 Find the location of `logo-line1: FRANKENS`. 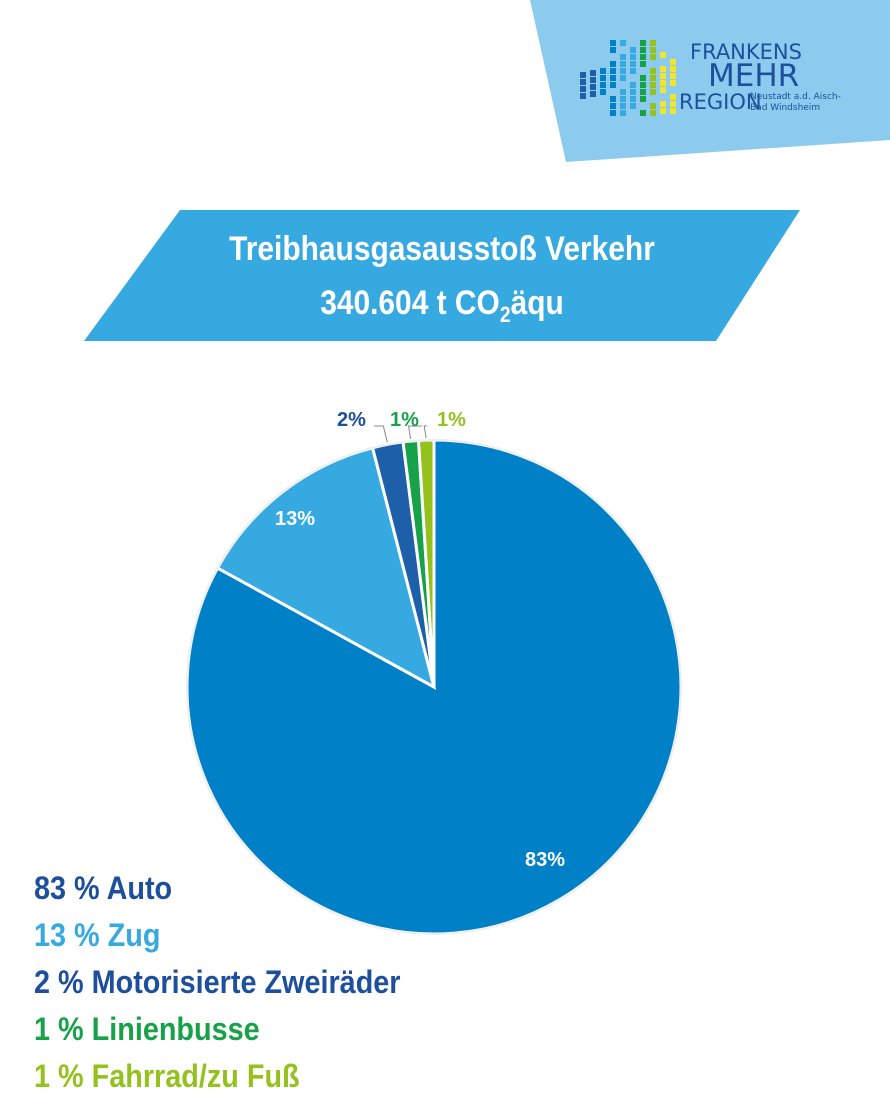

logo-line1: FRANKENS is located at coordinates (746, 52).